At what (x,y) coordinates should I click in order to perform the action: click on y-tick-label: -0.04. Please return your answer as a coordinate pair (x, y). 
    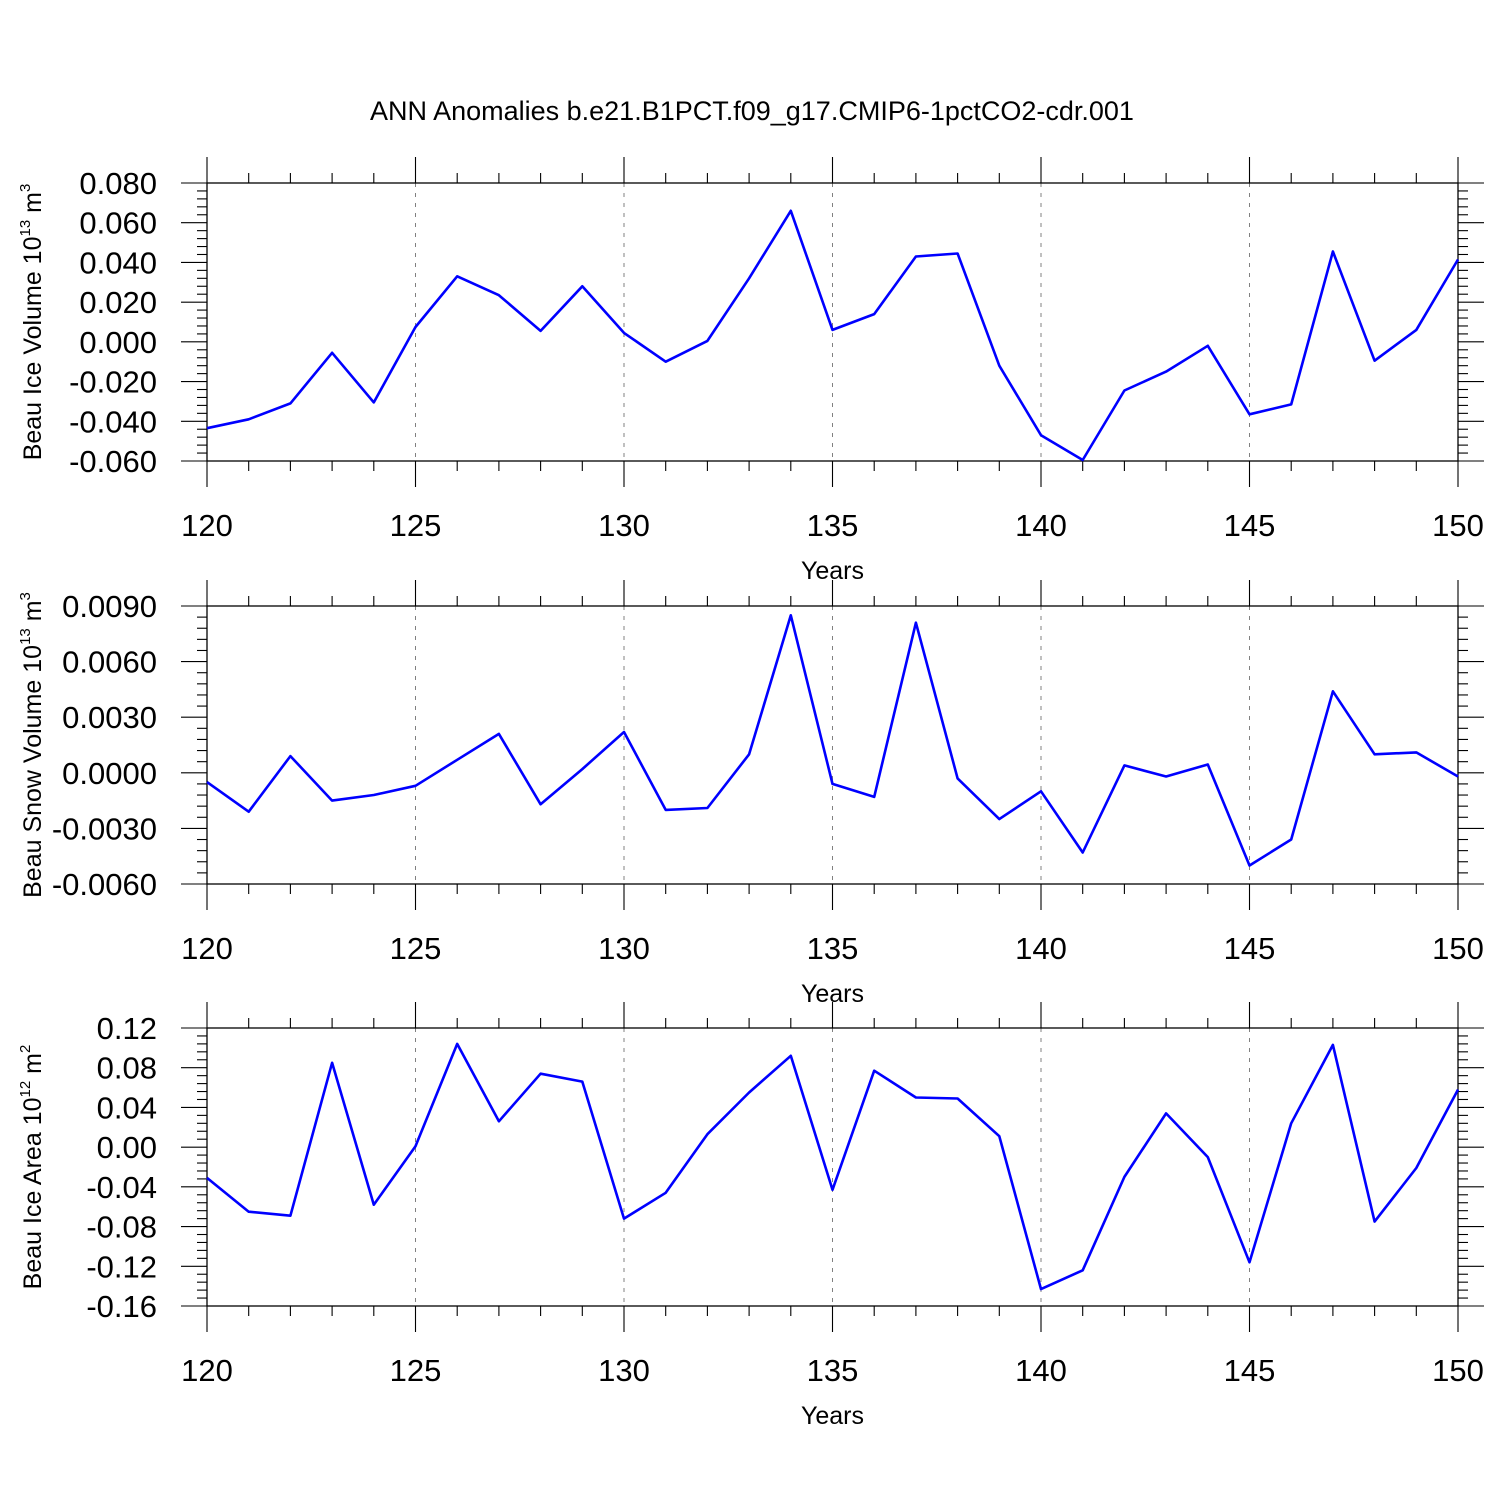
    Looking at the image, I should click on (121, 1187).